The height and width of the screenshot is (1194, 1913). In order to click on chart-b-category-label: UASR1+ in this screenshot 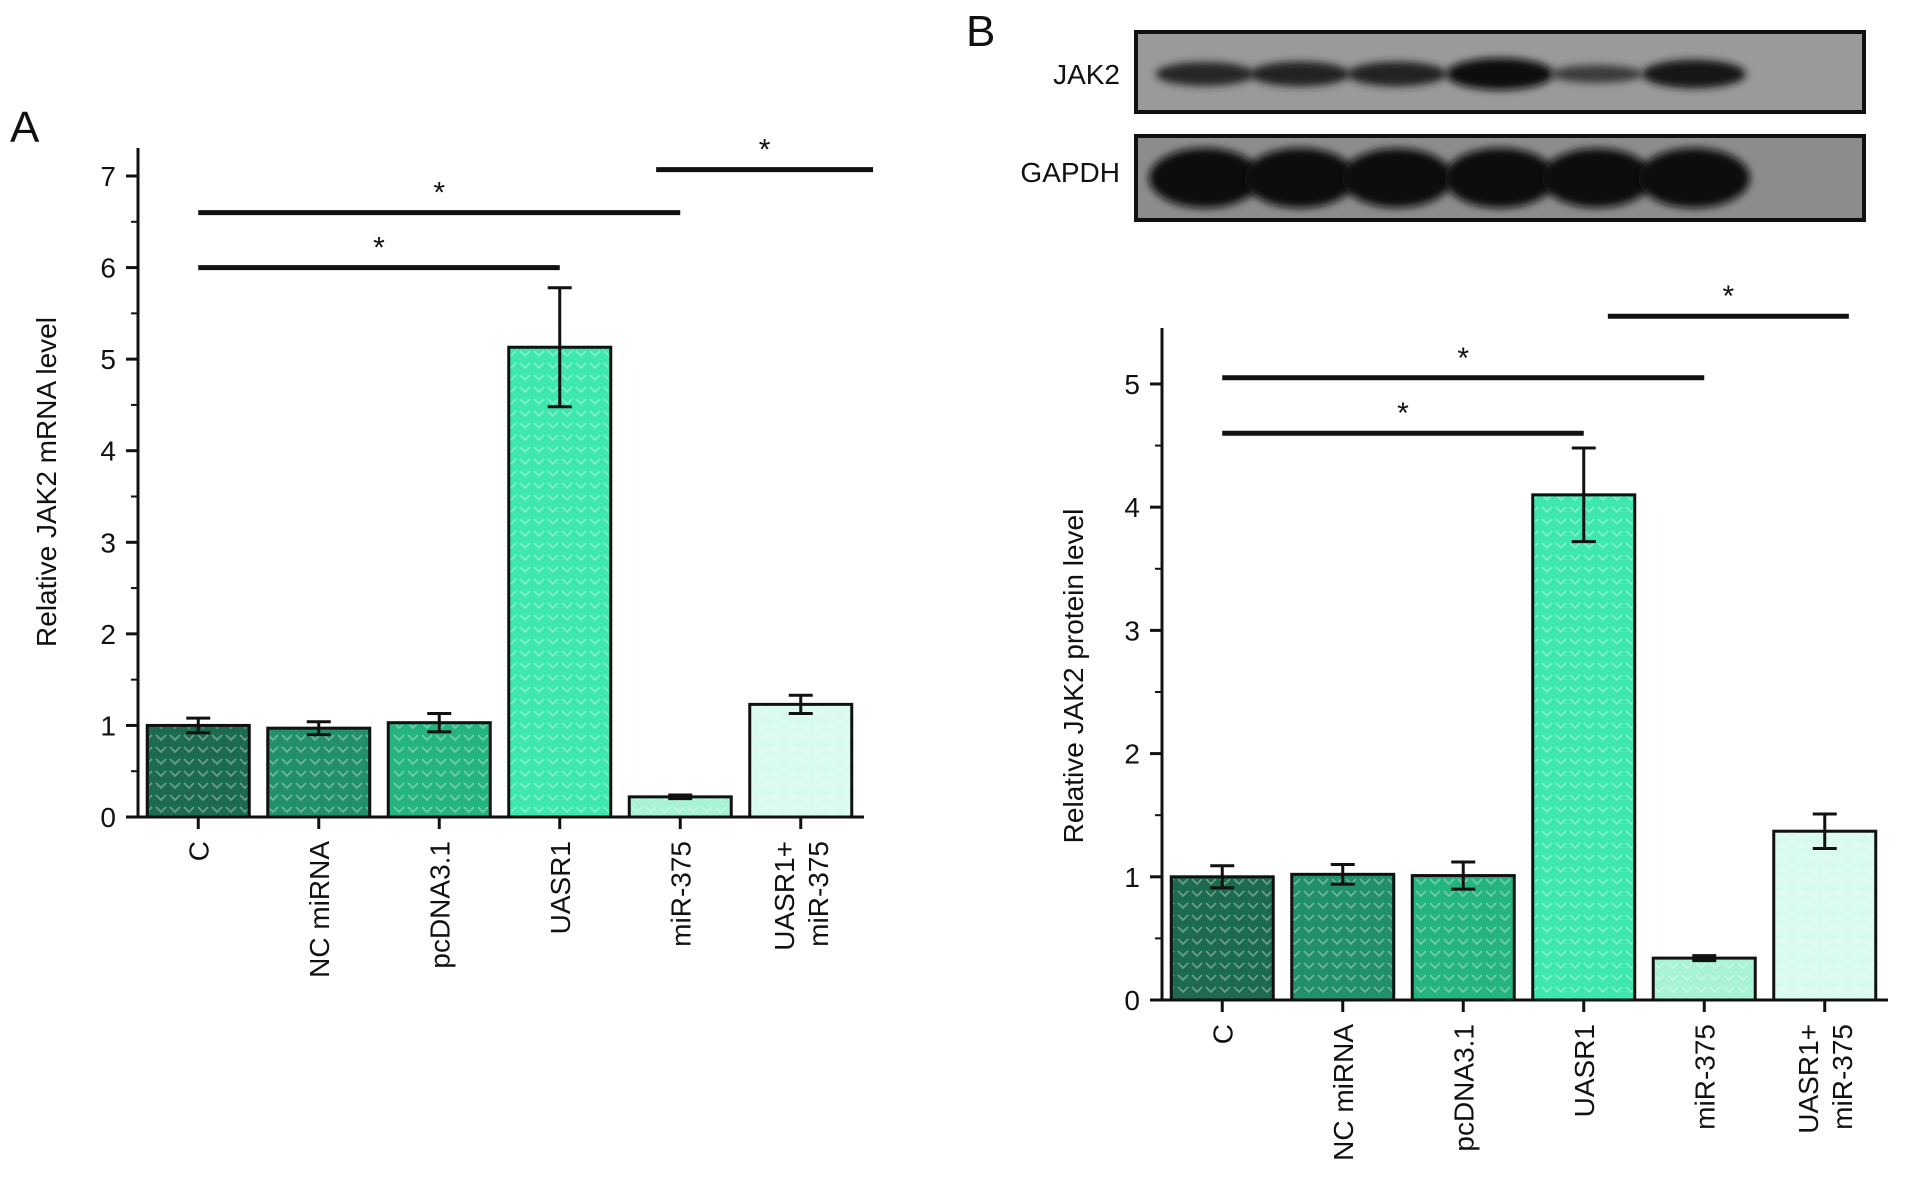, I will do `click(1808, 1079)`.